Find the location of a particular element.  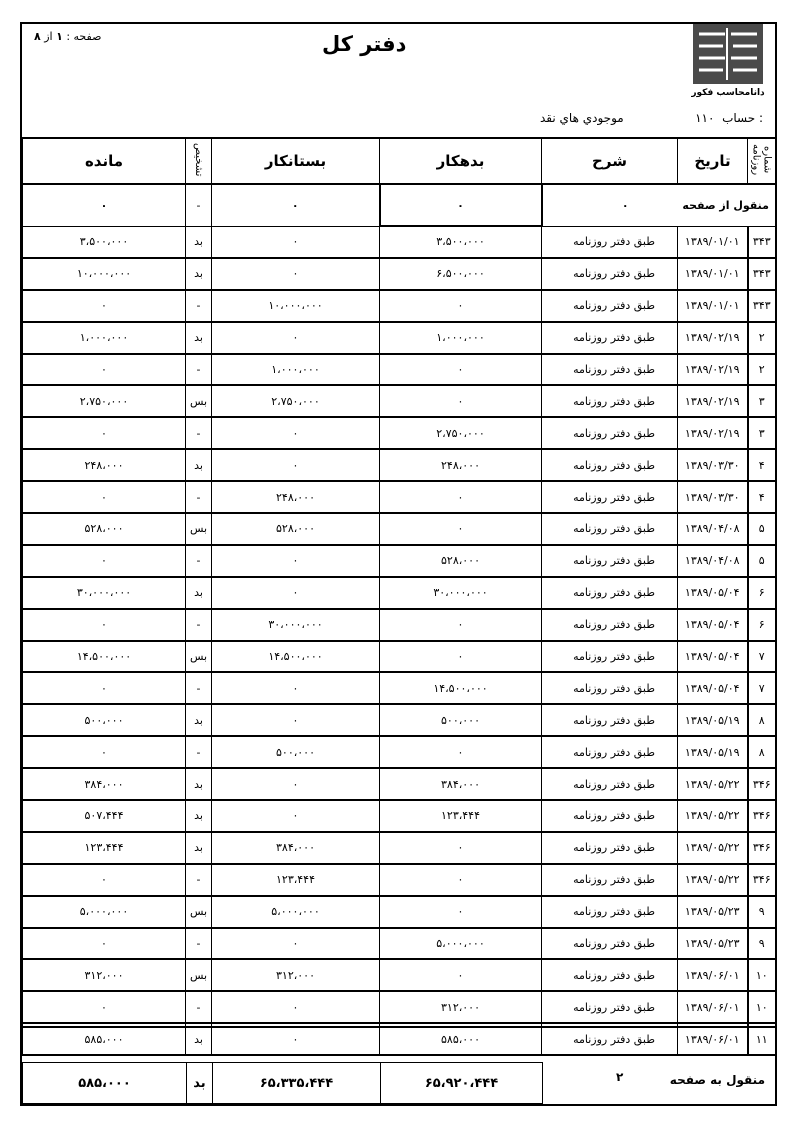

account-field: : حساب ۱۱۰ is located at coordinates (729, 118).